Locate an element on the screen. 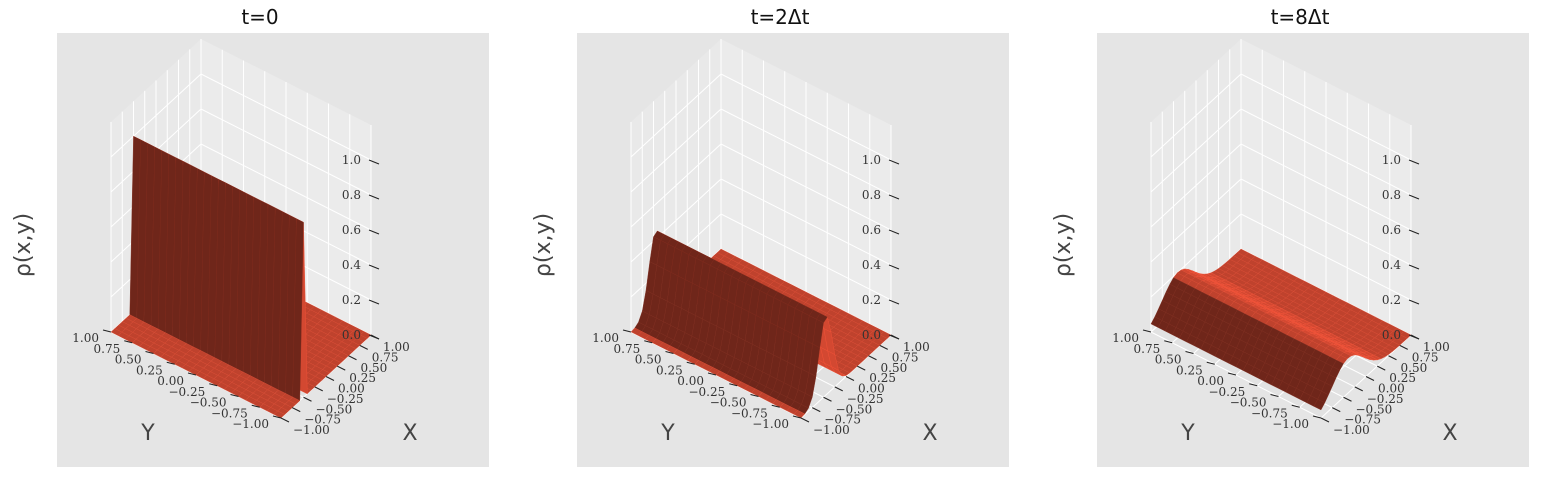  z-tick-label: 0.8 is located at coordinates (1391, 195).